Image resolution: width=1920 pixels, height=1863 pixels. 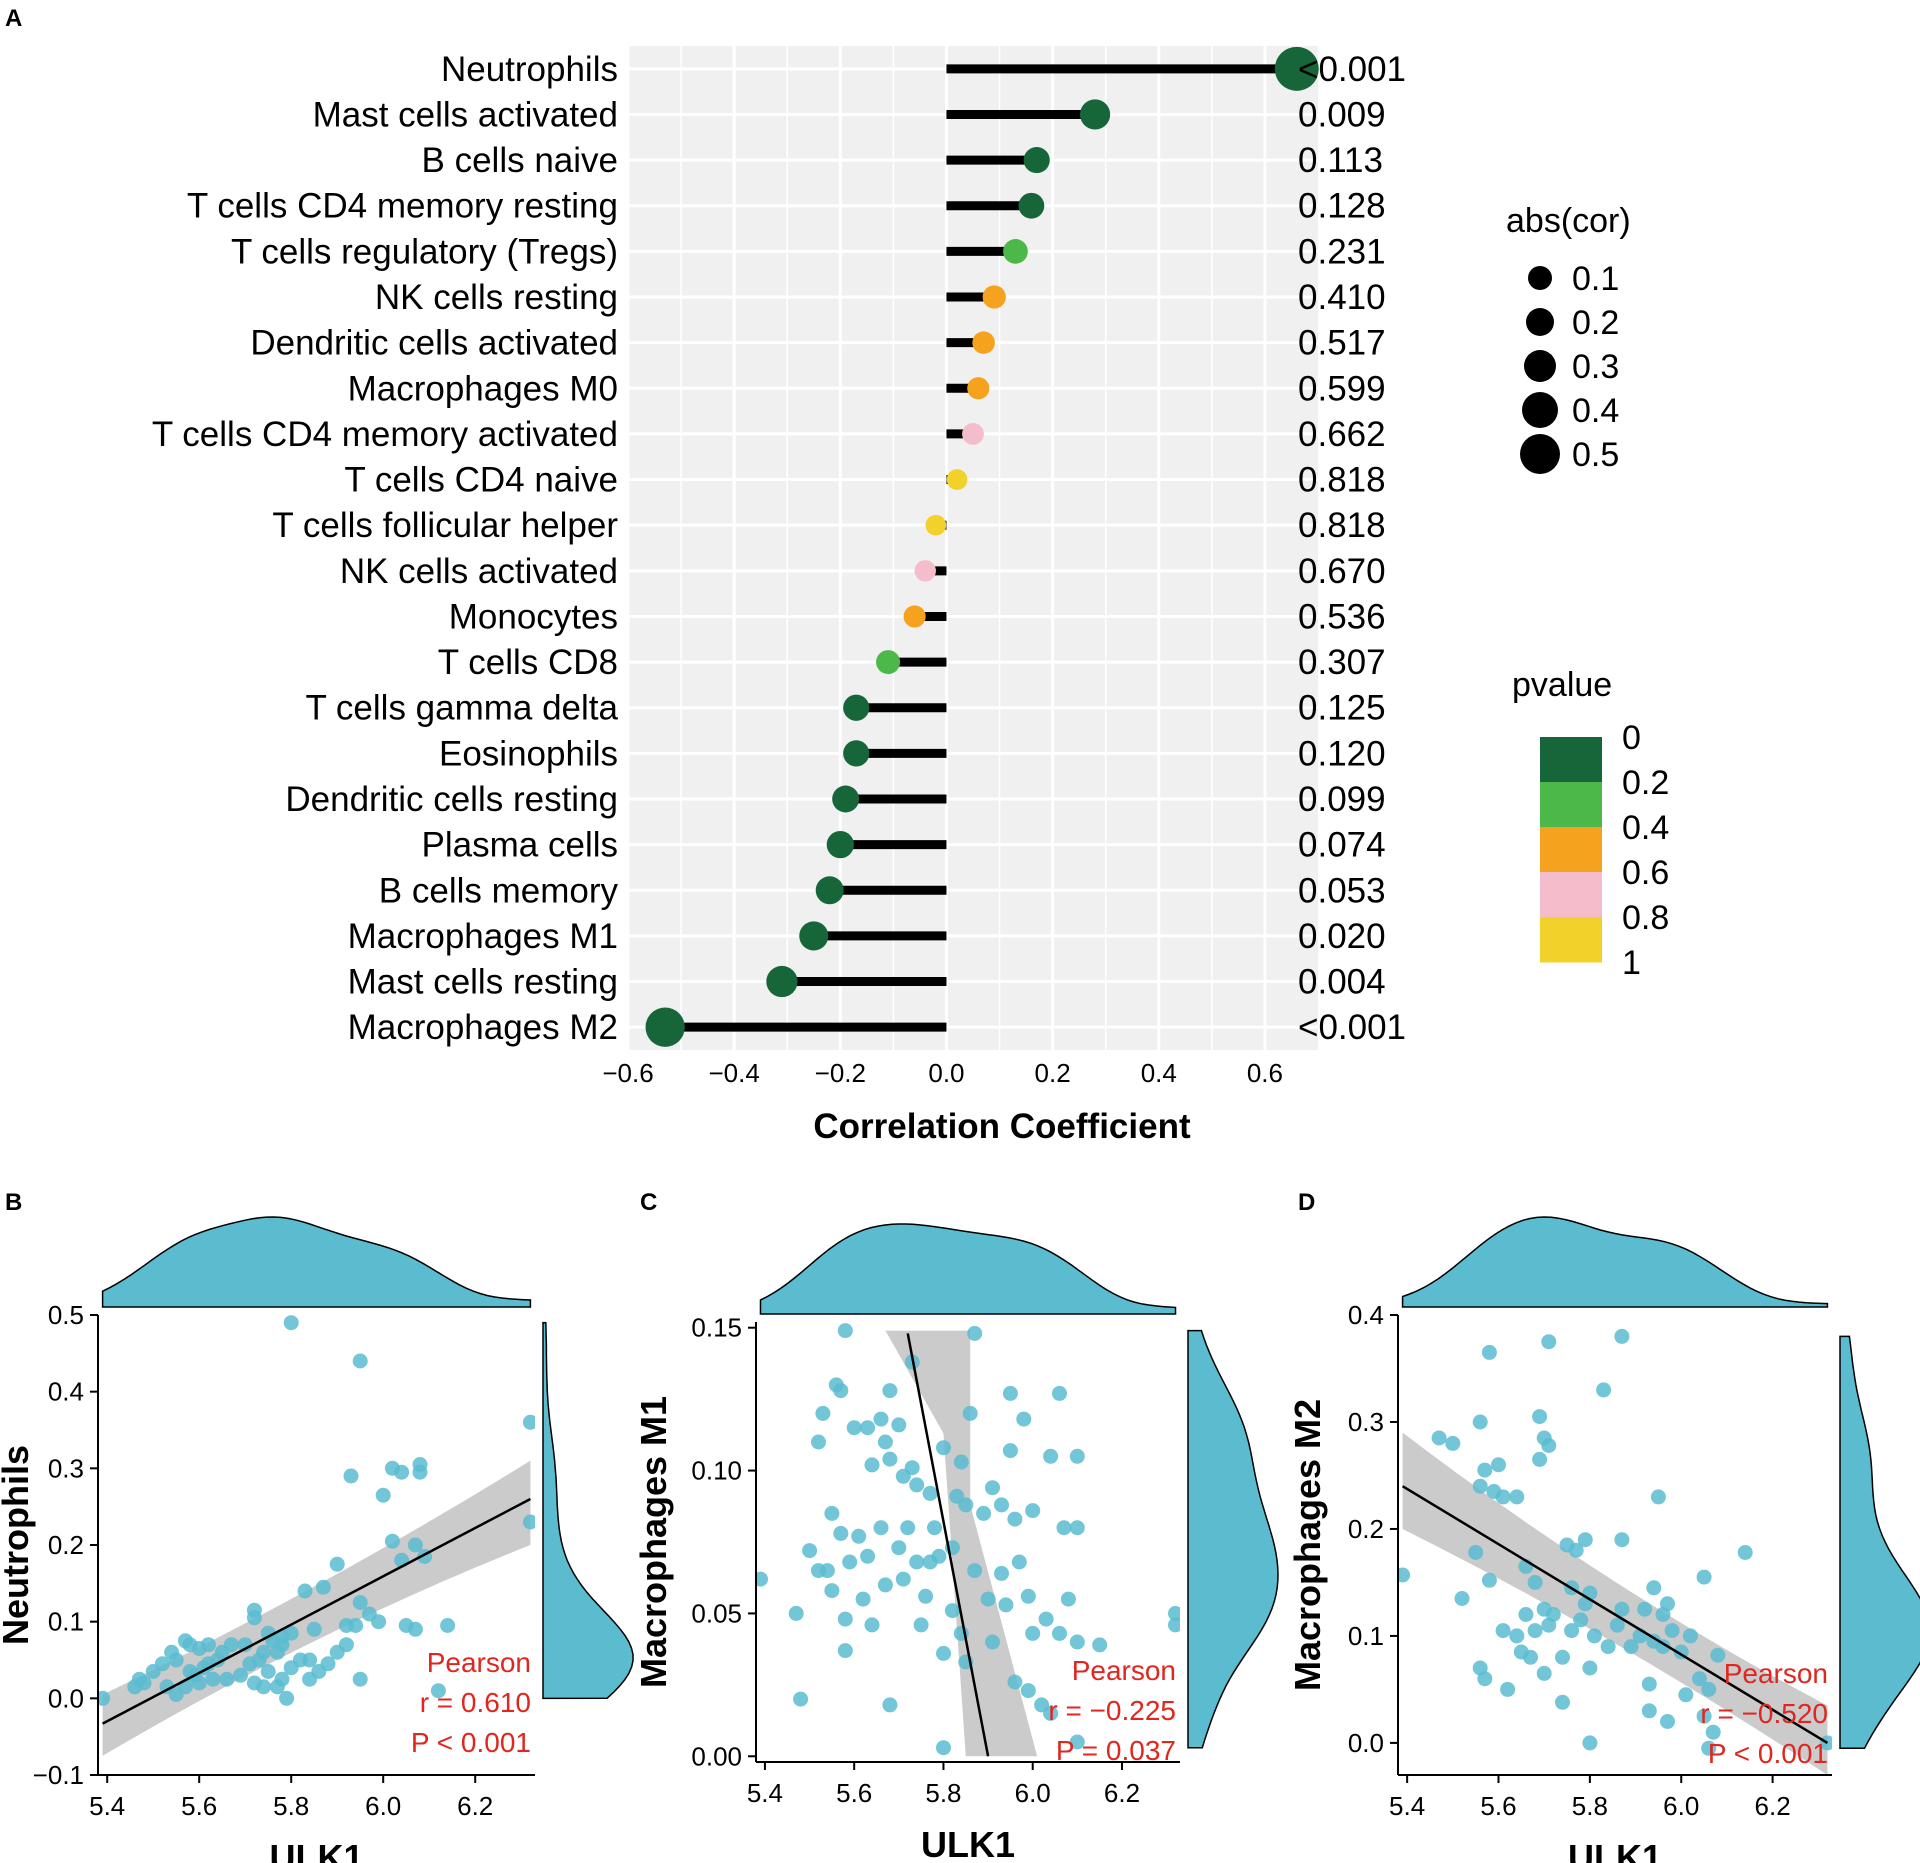 I want to click on plot-area, so click(x=1615, y=1551).